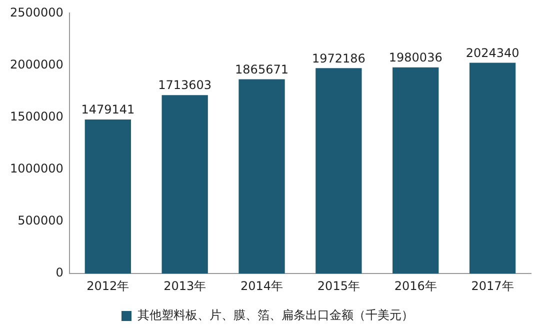 The image size is (545, 332). I want to click on data-label: 2024340, so click(493, 53).